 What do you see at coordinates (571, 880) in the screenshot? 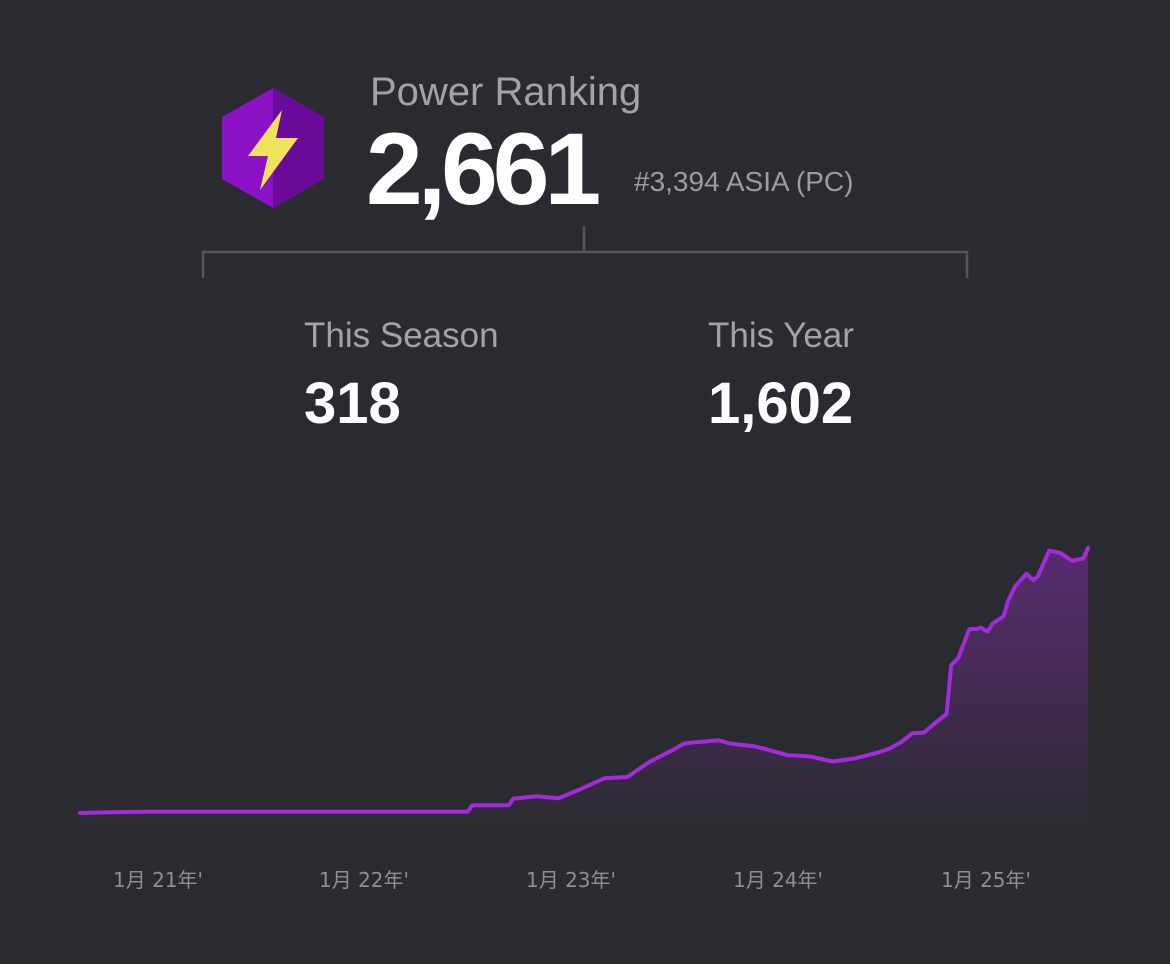
I see `x-tick-label: 1月 23年'` at bounding box center [571, 880].